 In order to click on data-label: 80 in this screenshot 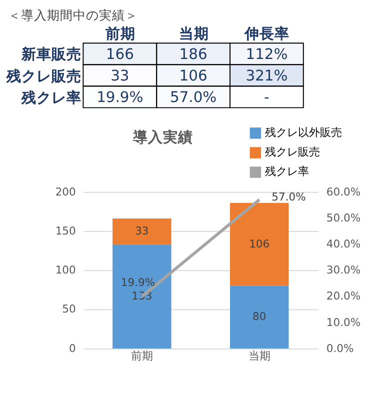, I will do `click(259, 317)`.